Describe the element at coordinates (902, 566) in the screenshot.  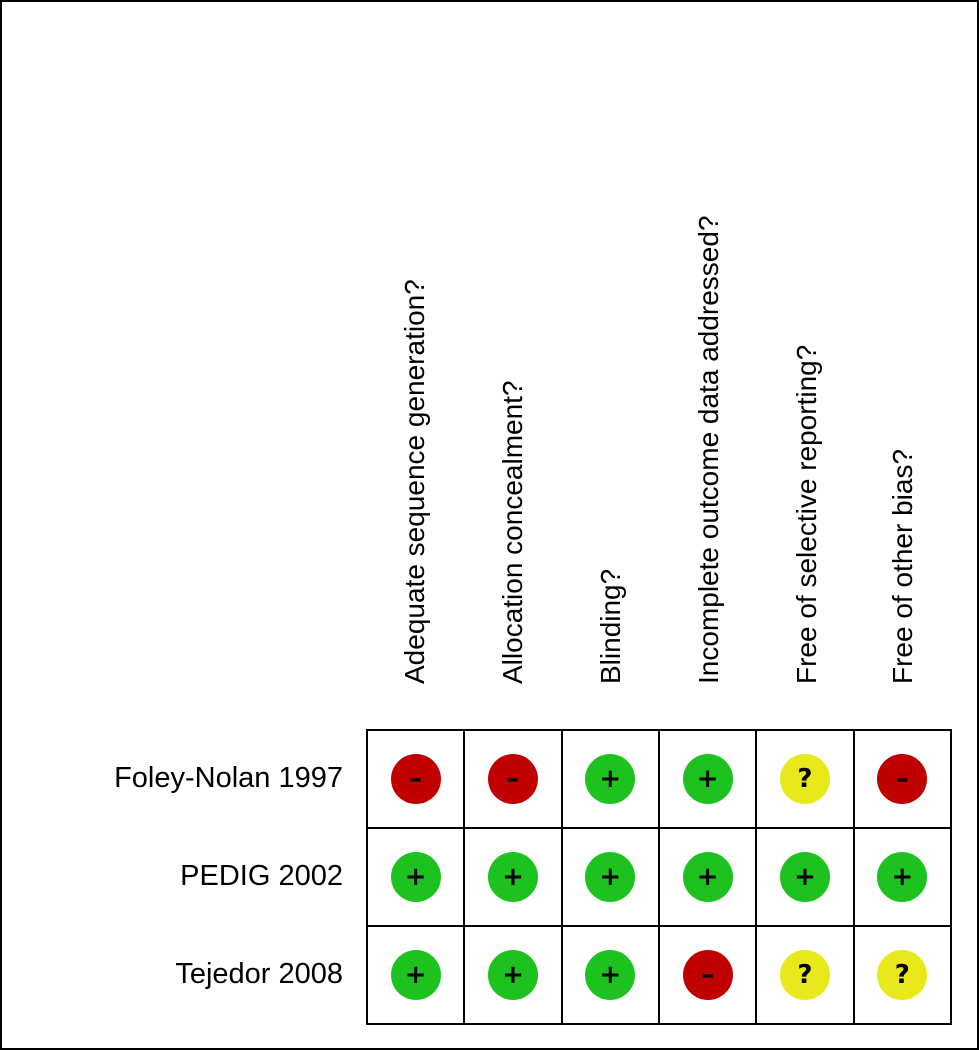
I see `column-header-other-bias: Free of other bias?` at that location.